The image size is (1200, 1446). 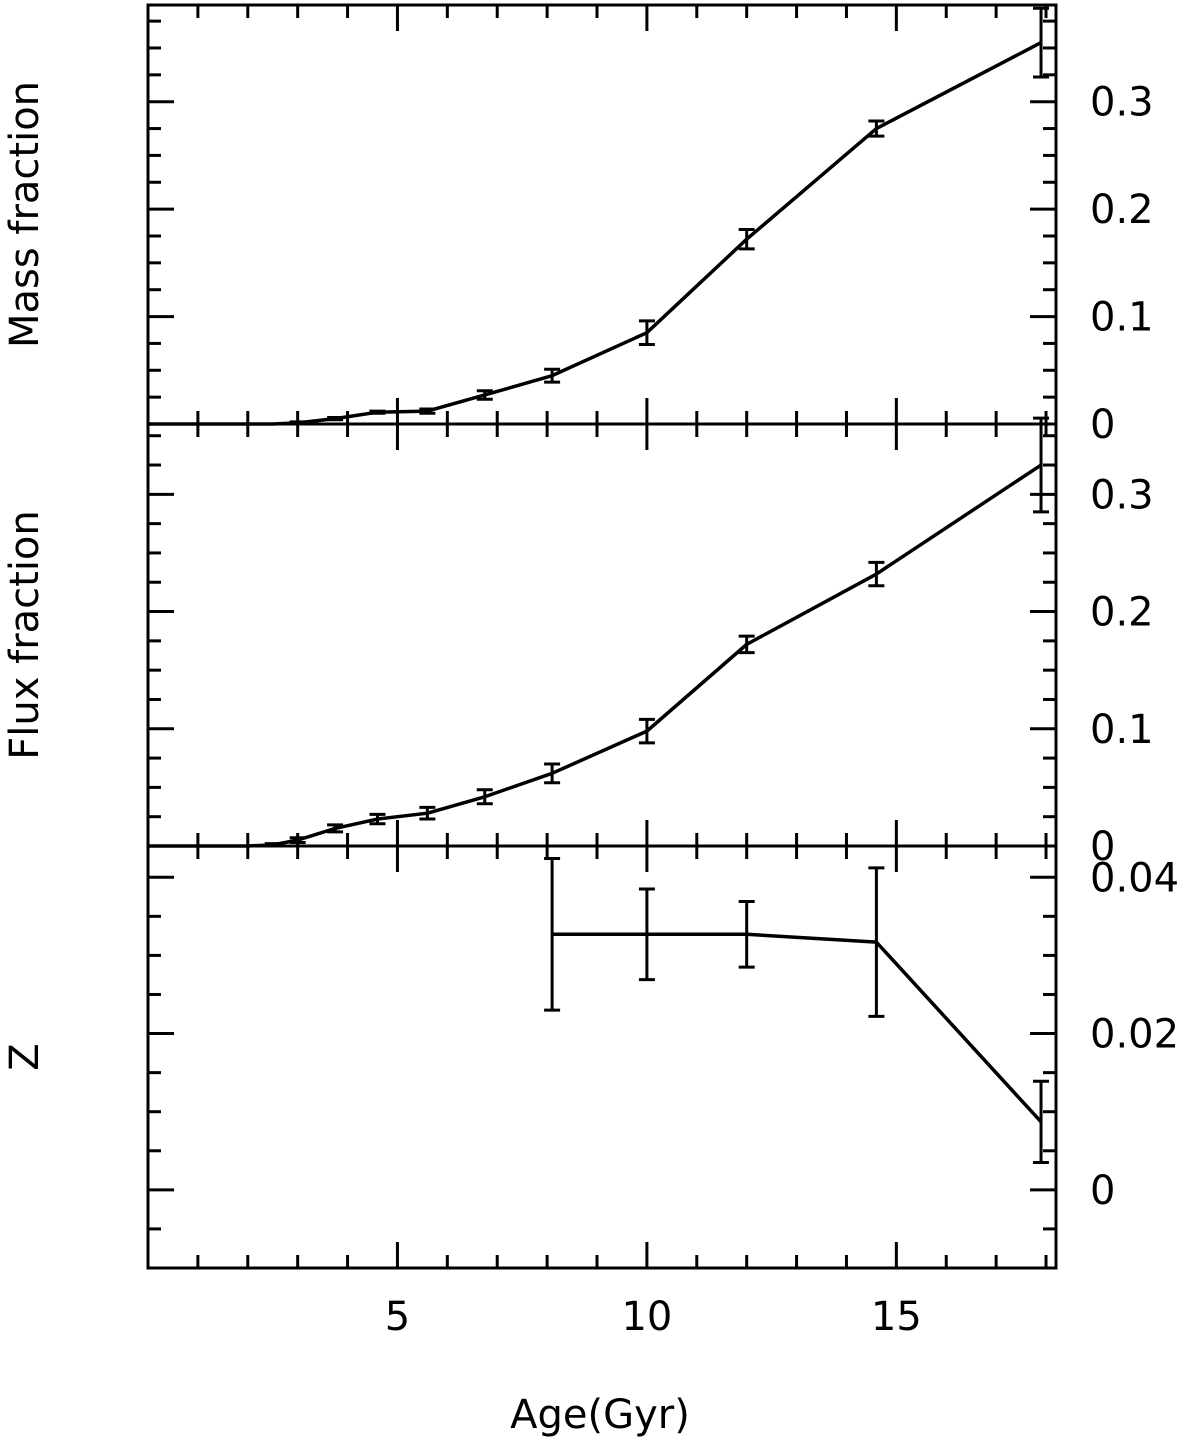 I want to click on y-tick-label: 0.02, so click(x=1134, y=1035).